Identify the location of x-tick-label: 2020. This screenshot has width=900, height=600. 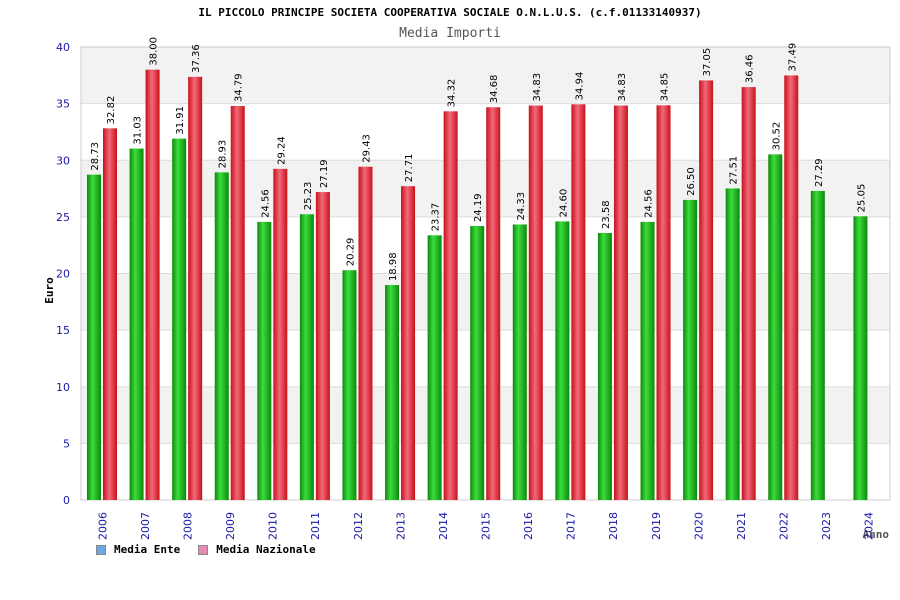
(698, 526).